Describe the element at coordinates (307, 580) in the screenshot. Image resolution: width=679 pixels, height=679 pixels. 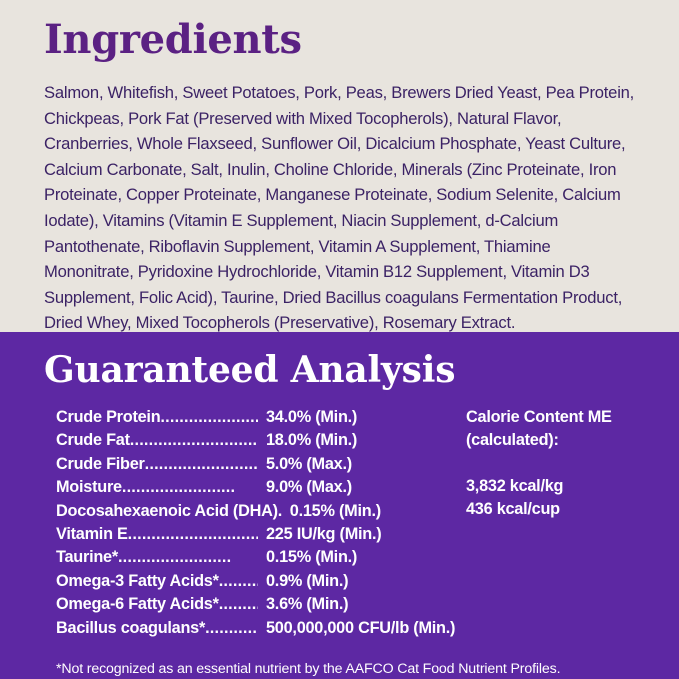
I see `nutrient-value: 0.9% (Min.)` at that location.